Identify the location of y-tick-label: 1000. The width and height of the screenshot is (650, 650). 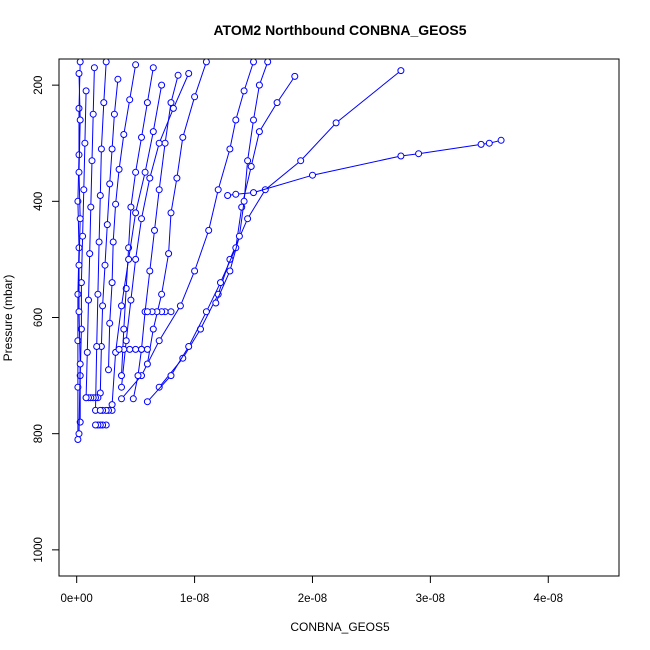
(39, 550).